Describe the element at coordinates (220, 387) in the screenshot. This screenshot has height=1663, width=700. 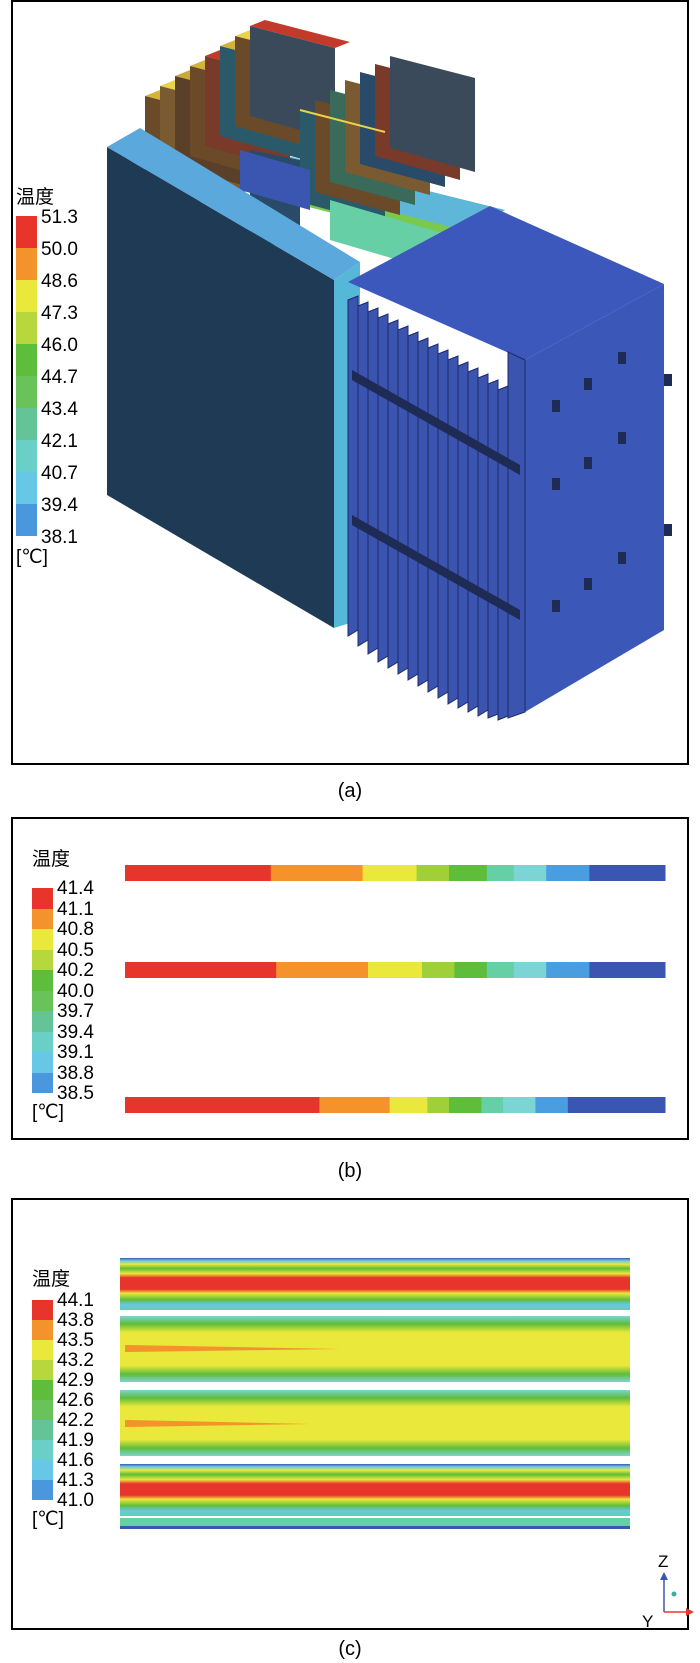
I see `module-left-side-panel` at that location.